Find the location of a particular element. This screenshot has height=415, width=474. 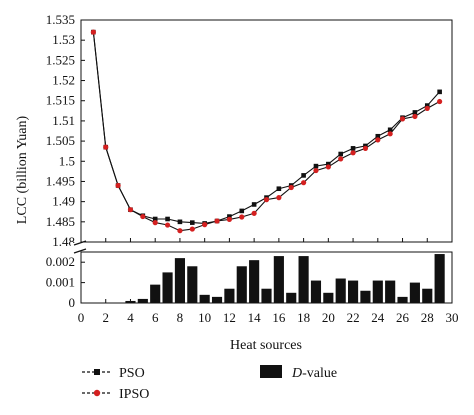

axis-break is located at coordinates (81, 247).